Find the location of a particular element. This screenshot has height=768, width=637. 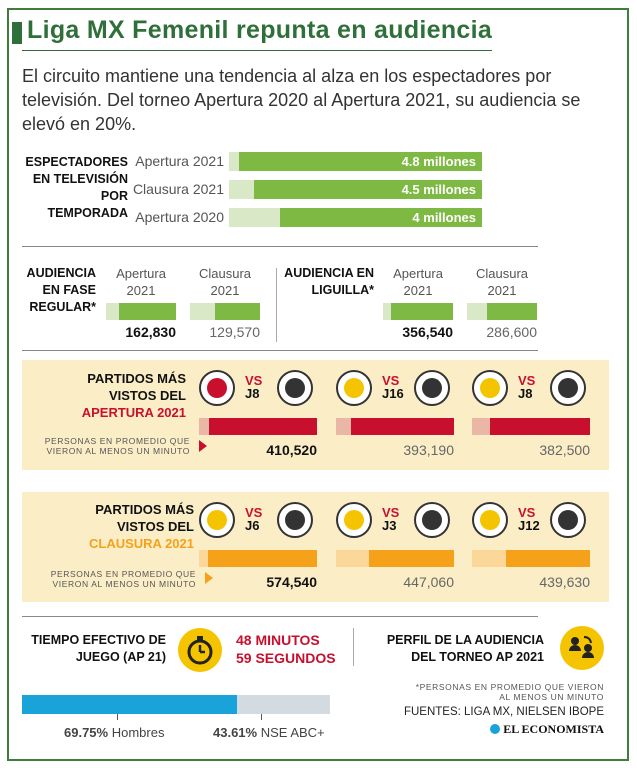

title-accent is located at coordinates (17, 33).